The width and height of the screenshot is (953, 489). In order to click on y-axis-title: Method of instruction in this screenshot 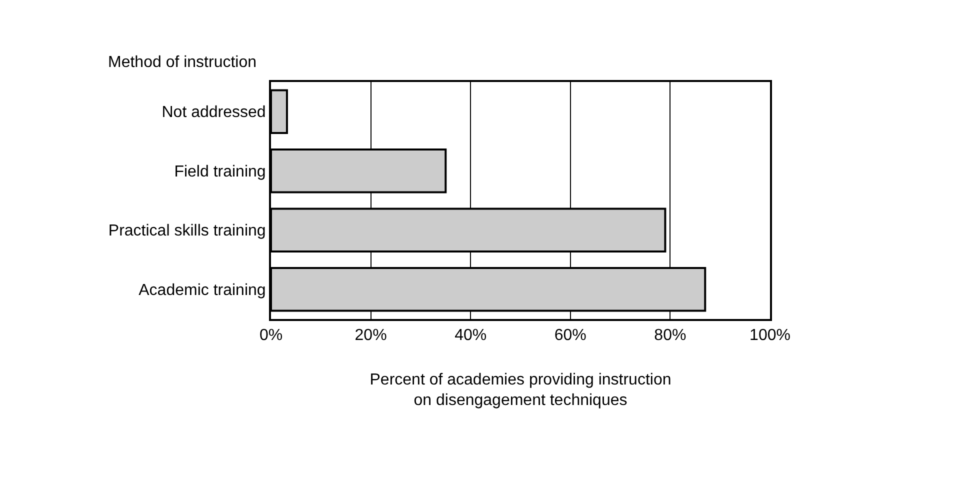, I will do `click(182, 62)`.